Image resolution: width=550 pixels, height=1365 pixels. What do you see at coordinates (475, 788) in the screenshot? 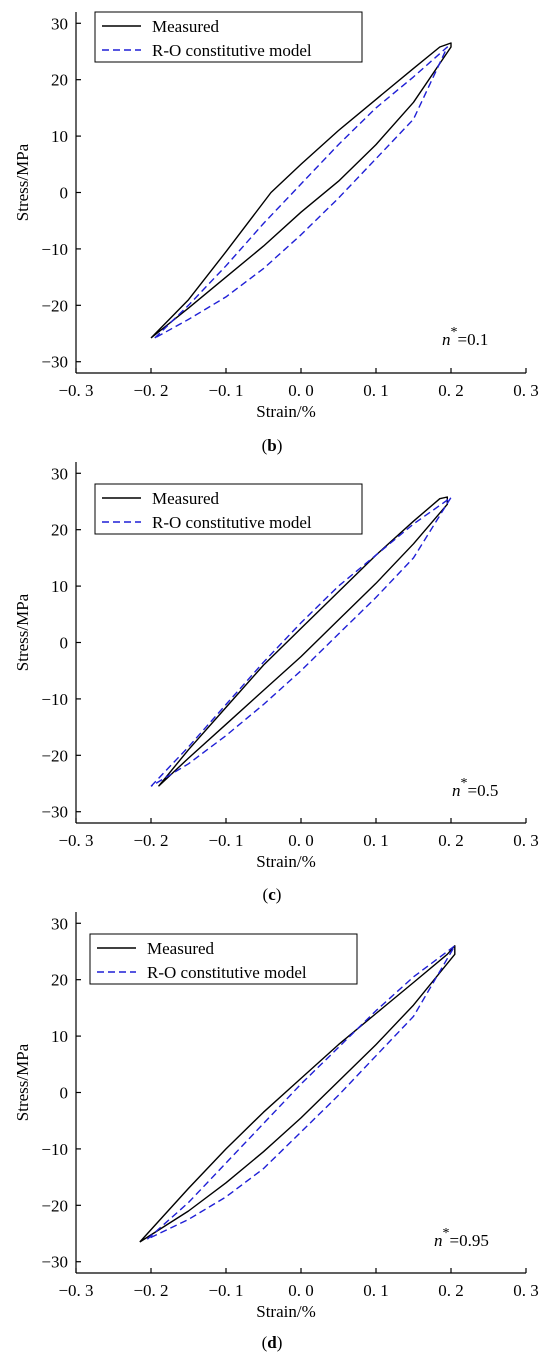
I see `annotation-n-star: n*=0.5` at bounding box center [475, 788].